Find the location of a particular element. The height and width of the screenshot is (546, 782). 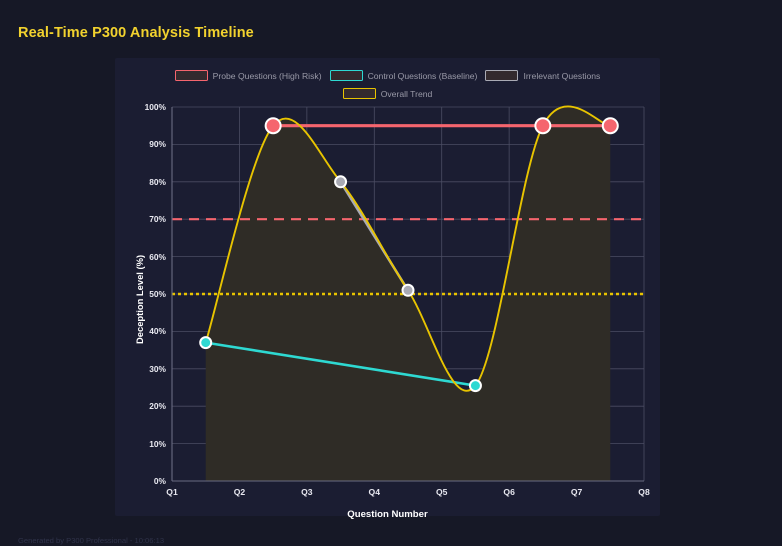

legend-label: Control Questions (Baseline) is located at coordinates (422, 75).